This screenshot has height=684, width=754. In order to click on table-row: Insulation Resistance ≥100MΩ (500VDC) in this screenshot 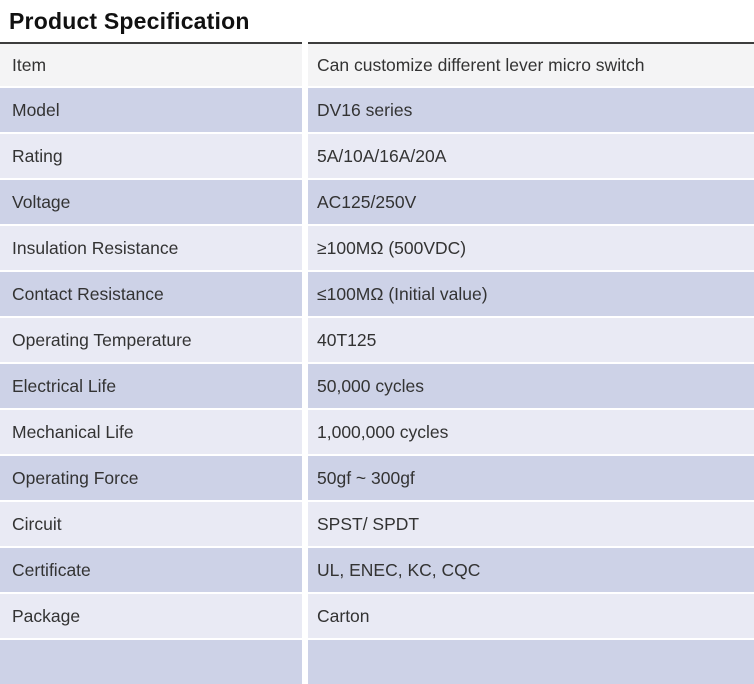, I will do `click(377, 248)`.